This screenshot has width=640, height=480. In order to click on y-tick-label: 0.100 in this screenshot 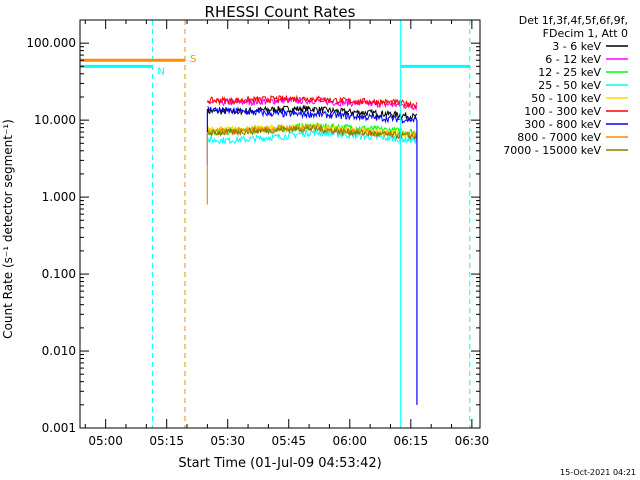, I will do `click(59, 274)`.